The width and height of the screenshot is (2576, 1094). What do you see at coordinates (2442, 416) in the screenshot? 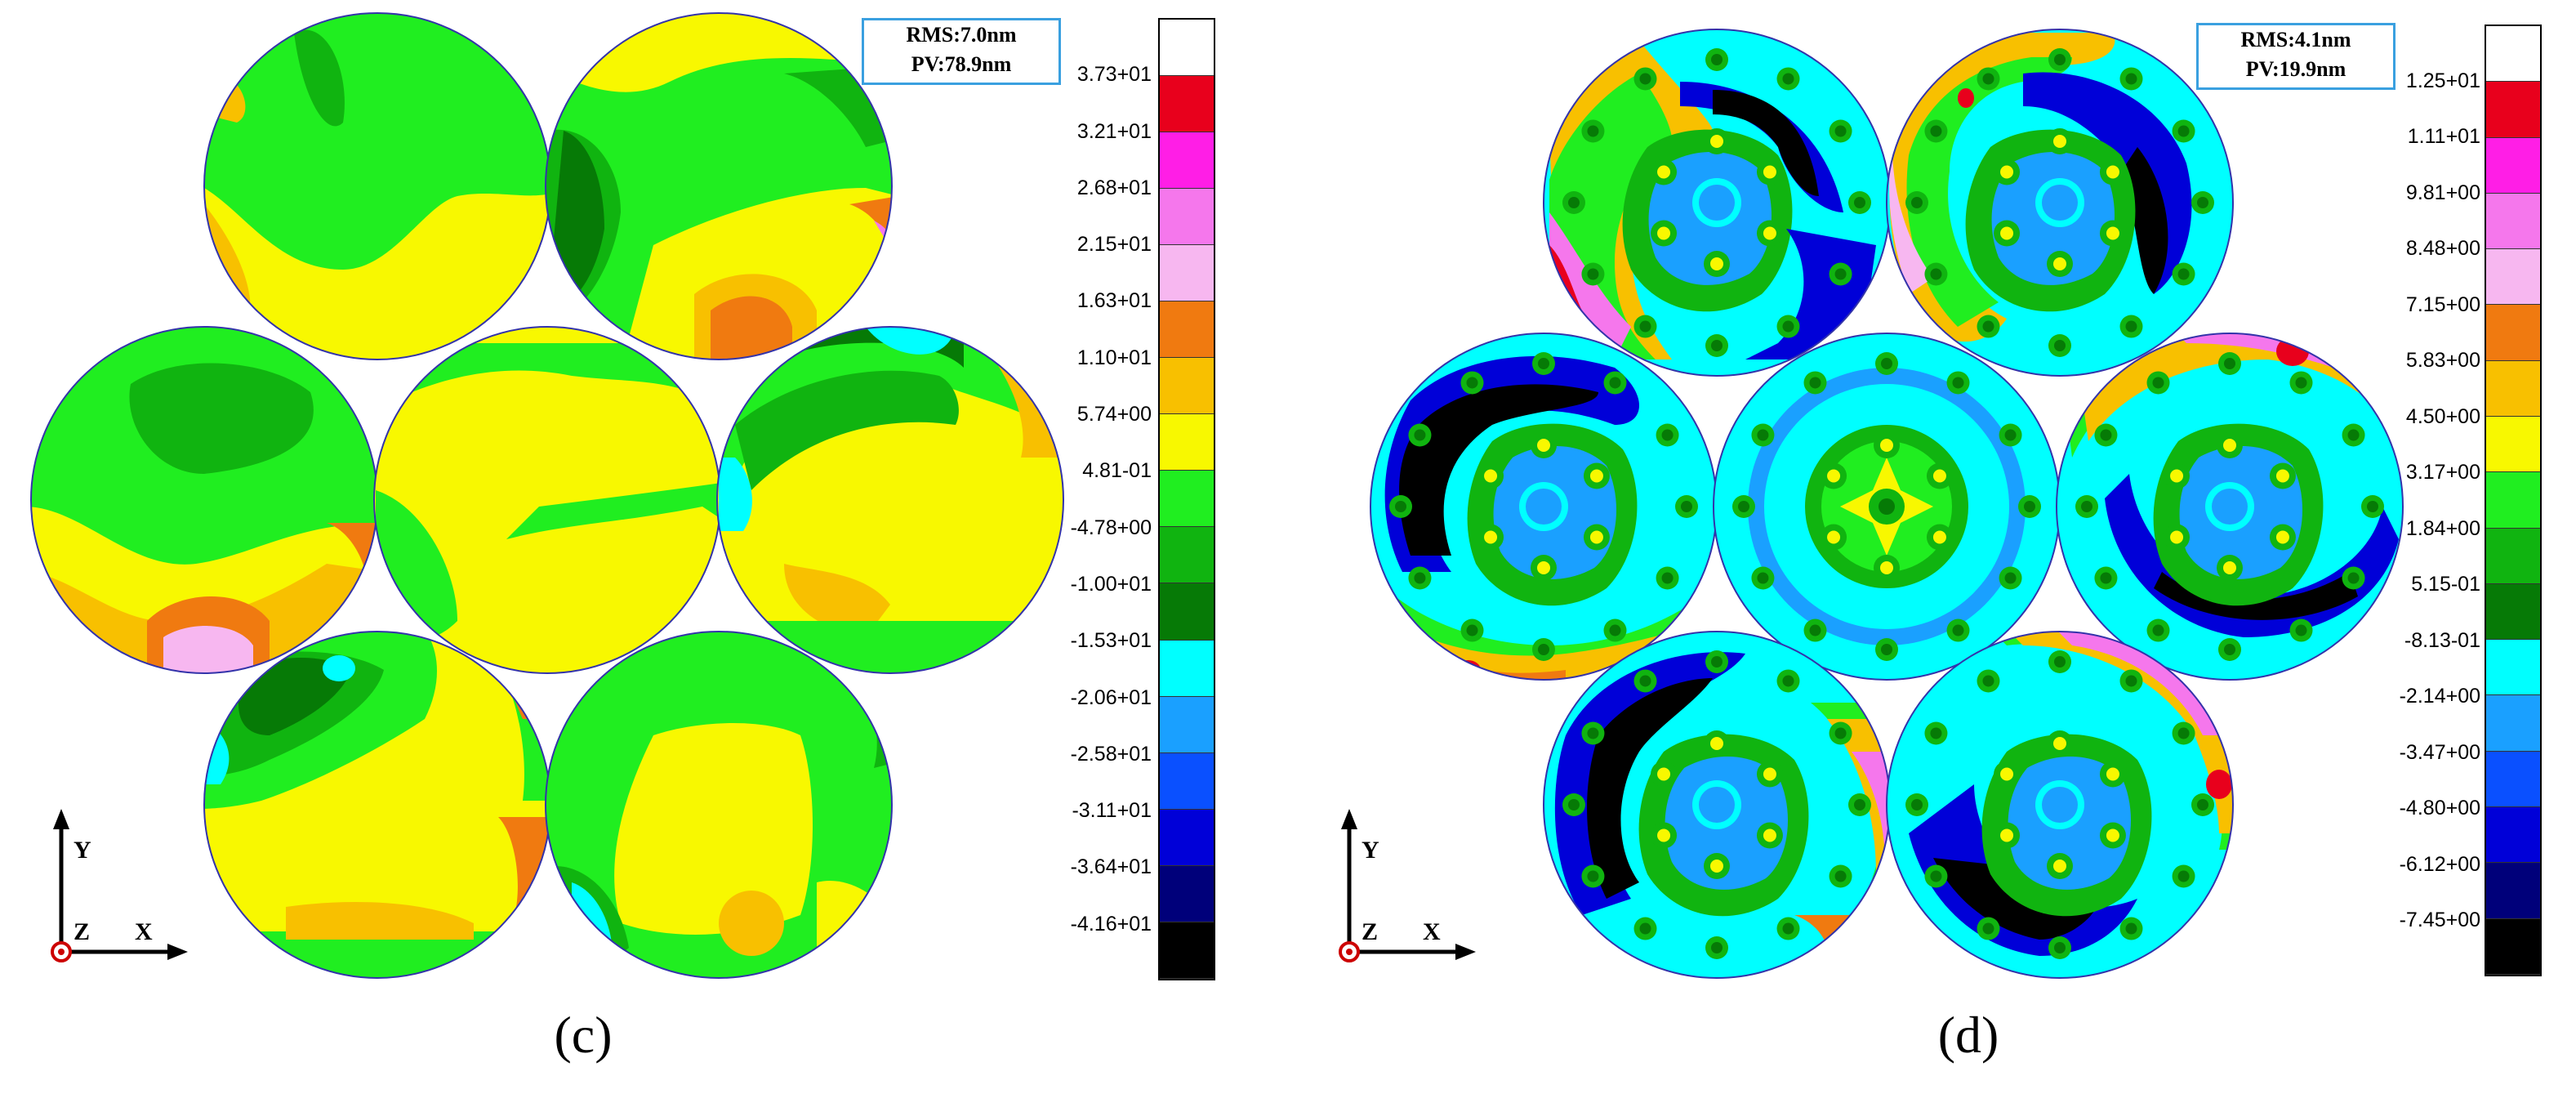
I see `colorbar-tick-label: 4.50+00` at bounding box center [2442, 416].